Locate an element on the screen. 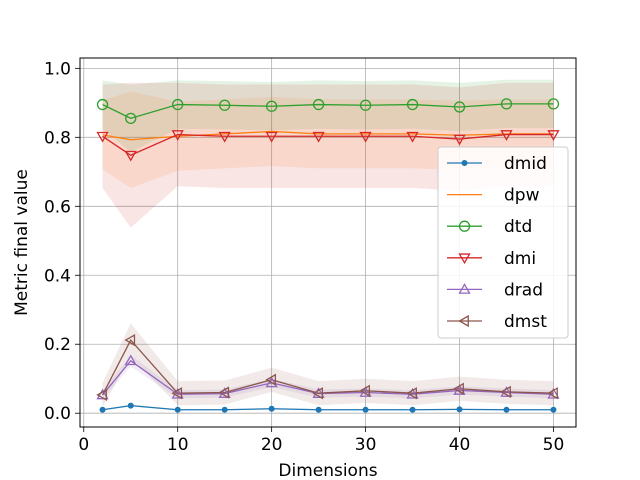 This screenshot has height=480, width=640. y-tick-label: 0.4 is located at coordinates (57, 276).